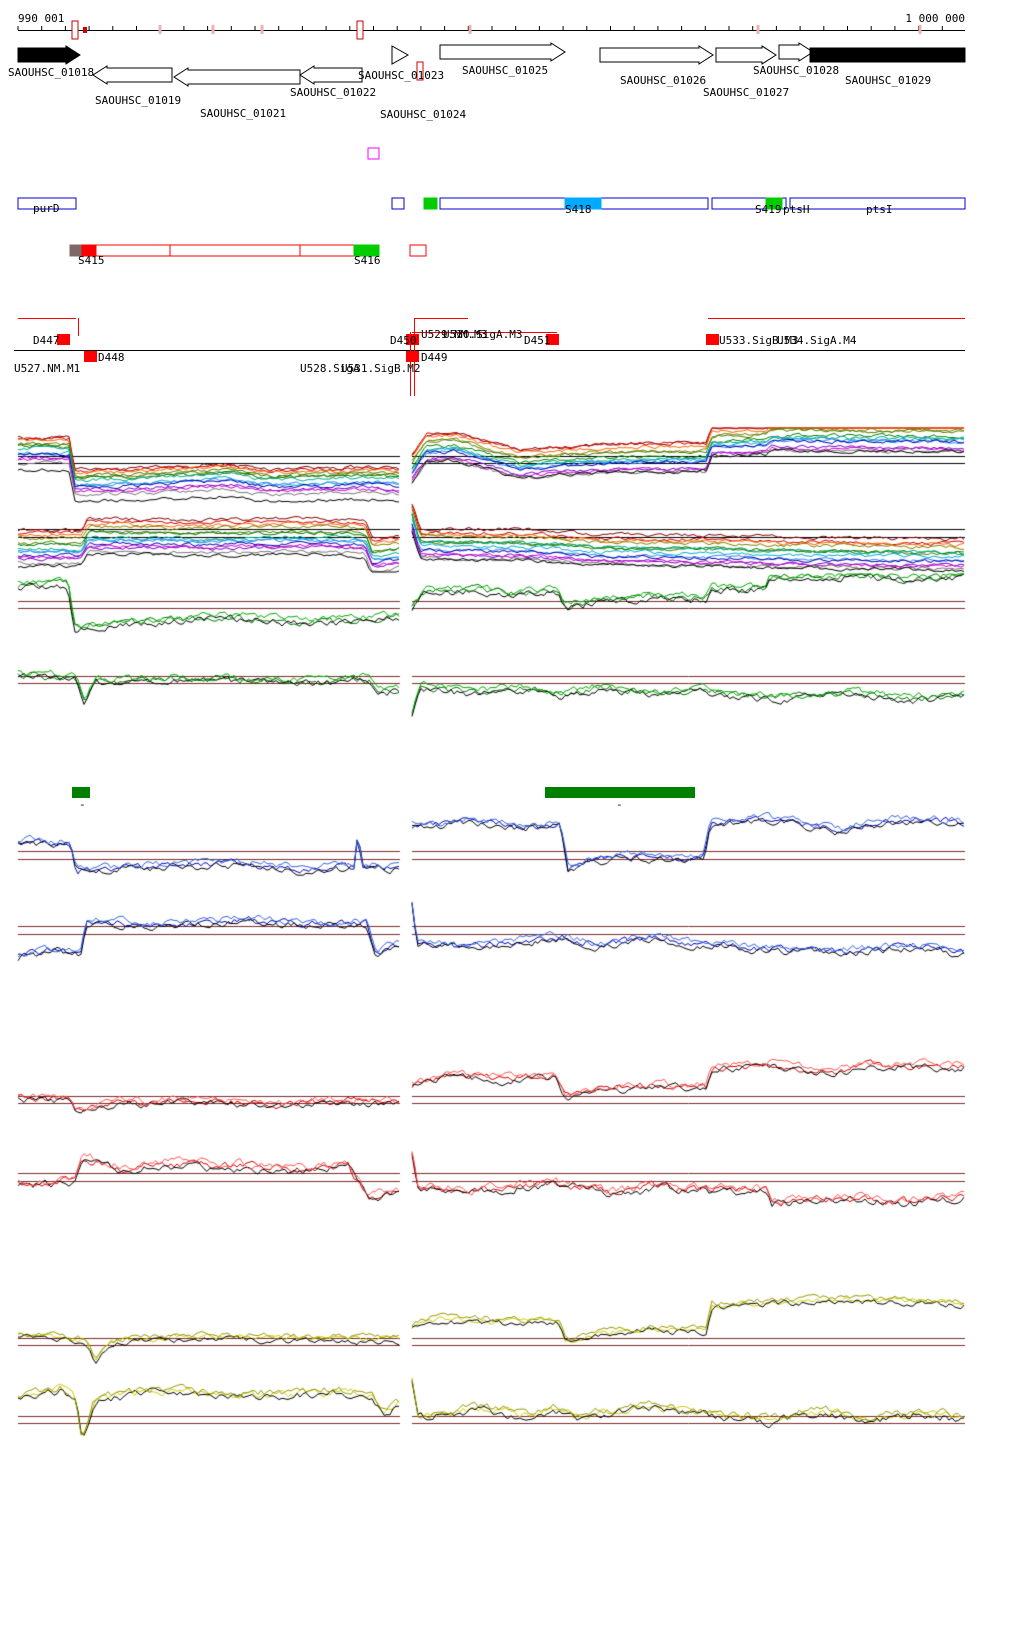  Describe the element at coordinates (138, 100) in the screenshot. I see `gene-label: SAOUHSC_01019` at that location.